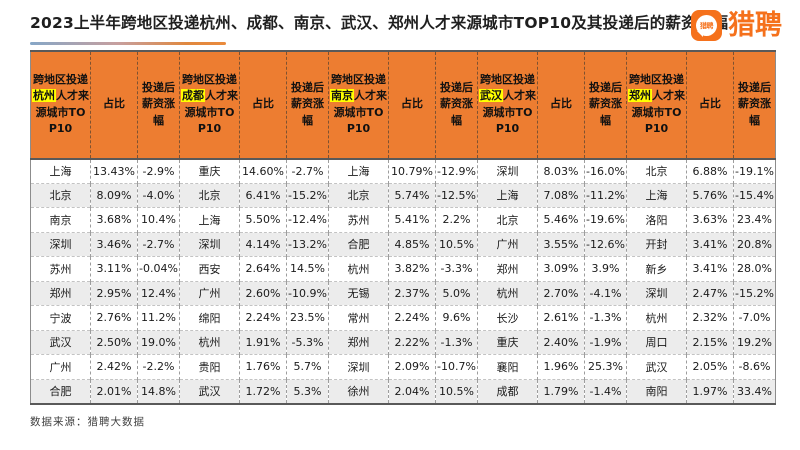 The image size is (800, 450). Describe the element at coordinates (456, 318) in the screenshot. I see `cell-salary-change: 9.6%` at that location.